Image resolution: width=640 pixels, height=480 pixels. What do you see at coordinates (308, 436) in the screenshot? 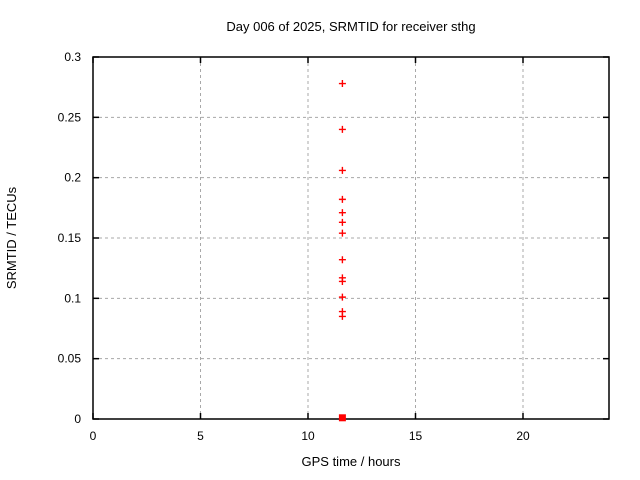
I see `x-tick-label: 10` at bounding box center [308, 436].